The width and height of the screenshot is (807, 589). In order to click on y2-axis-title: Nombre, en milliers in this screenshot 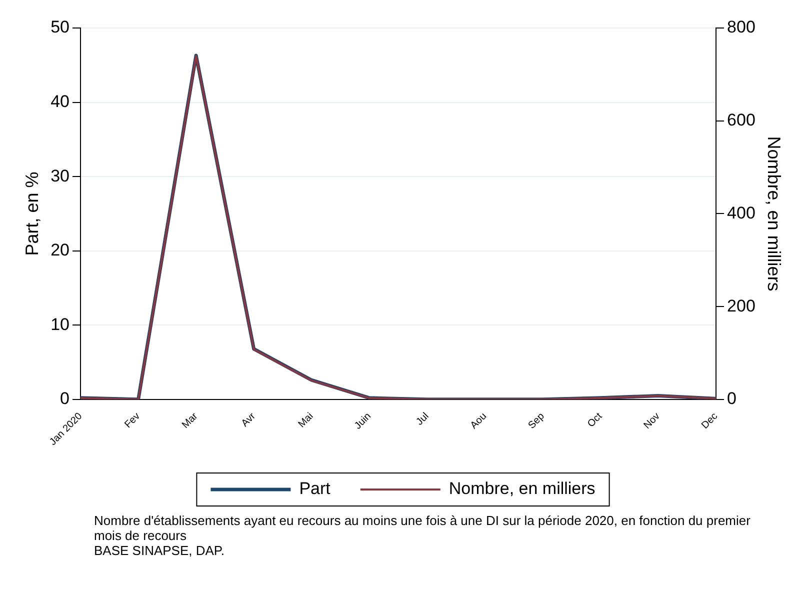, I will do `click(774, 214)`.